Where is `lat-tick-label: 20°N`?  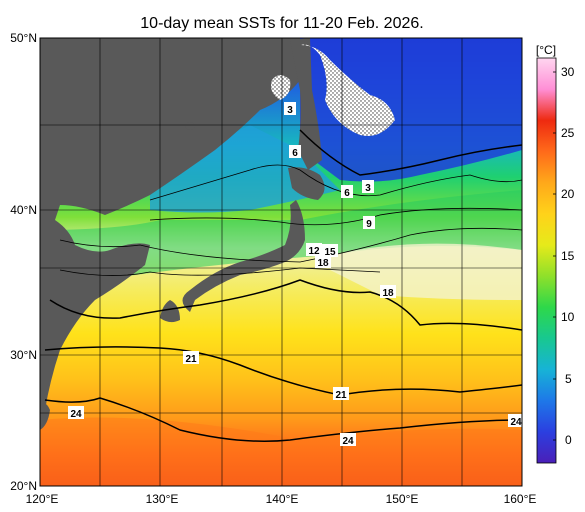
lat-tick-label: 20°N is located at coordinates (23, 486).